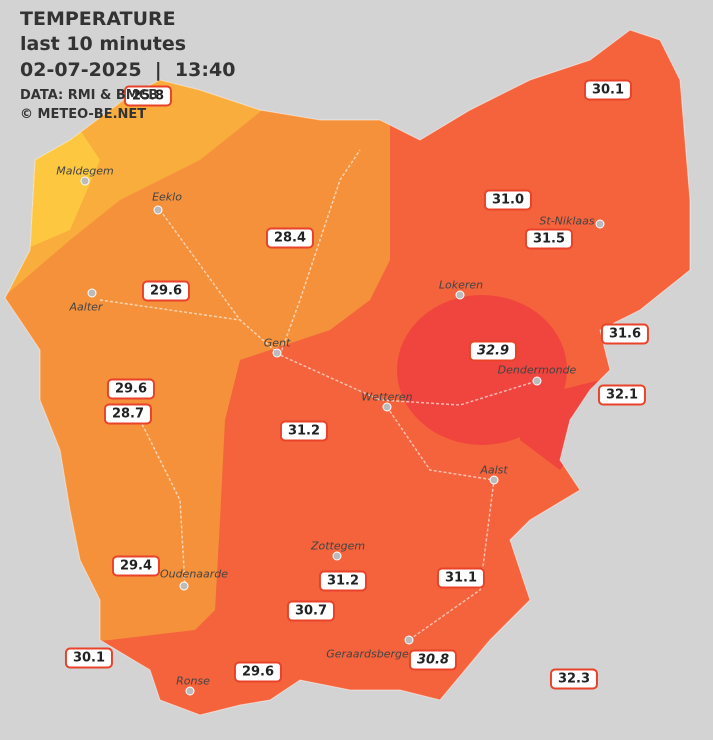  Describe the element at coordinates (433, 660) in the screenshot. I see `station-reading: 30.8` at that location.